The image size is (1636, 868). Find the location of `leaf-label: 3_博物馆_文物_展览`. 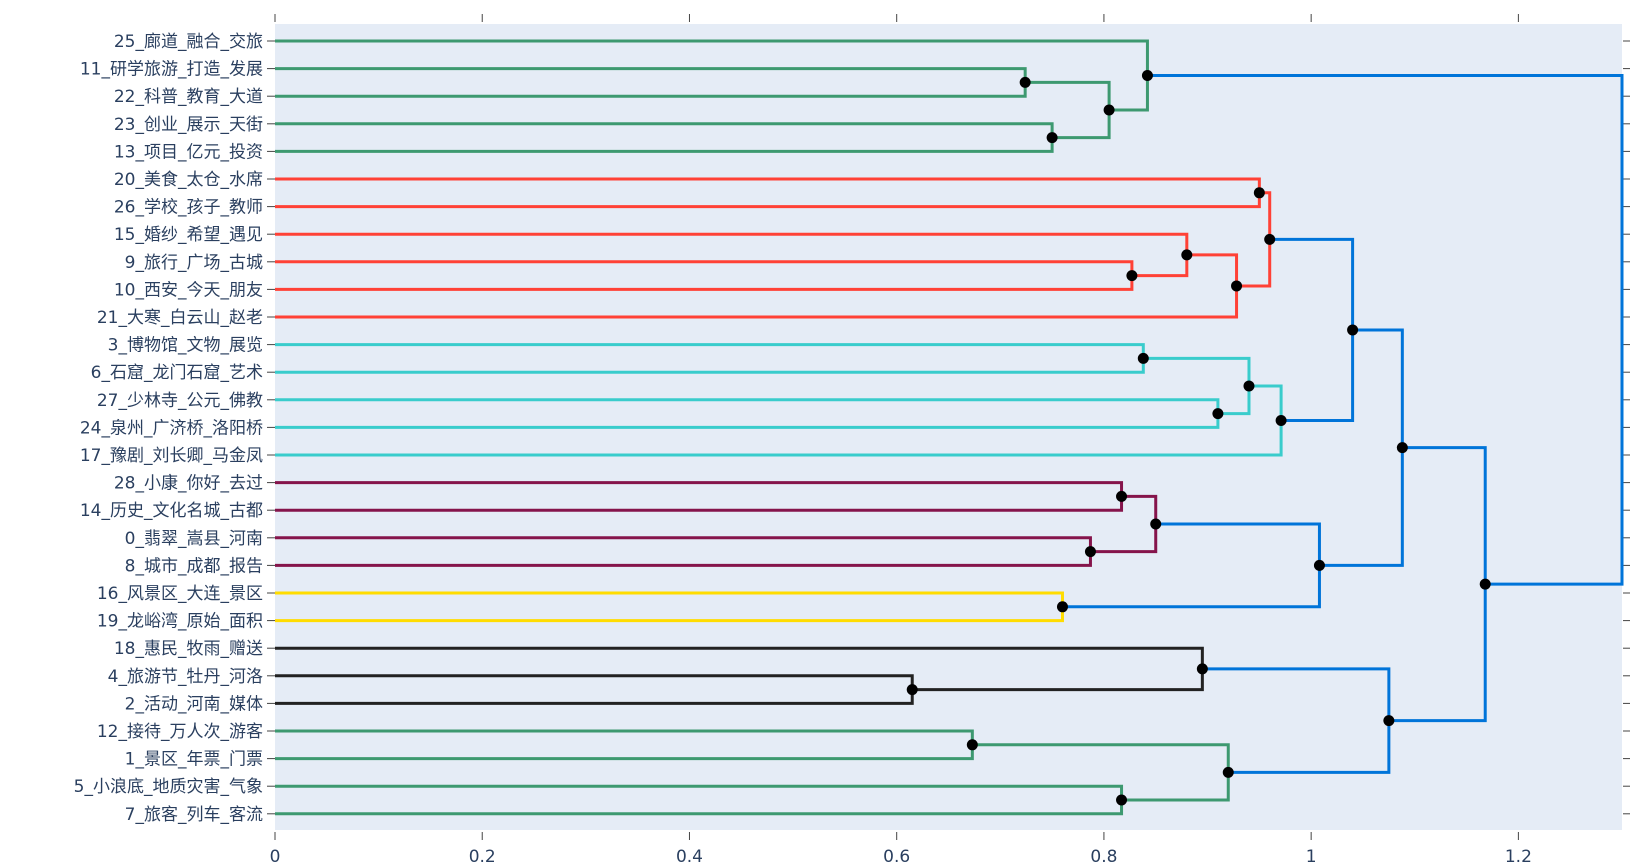

leaf-label: 3_博物馆_文物_展览 is located at coordinates (185, 346).